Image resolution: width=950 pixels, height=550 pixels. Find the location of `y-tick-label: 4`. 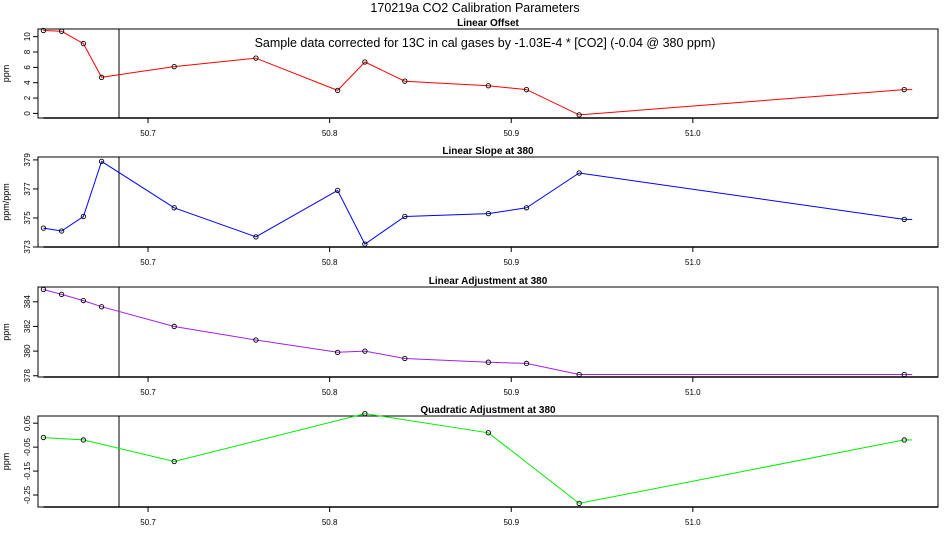

y-tick-label: 4 is located at coordinates (27, 82).